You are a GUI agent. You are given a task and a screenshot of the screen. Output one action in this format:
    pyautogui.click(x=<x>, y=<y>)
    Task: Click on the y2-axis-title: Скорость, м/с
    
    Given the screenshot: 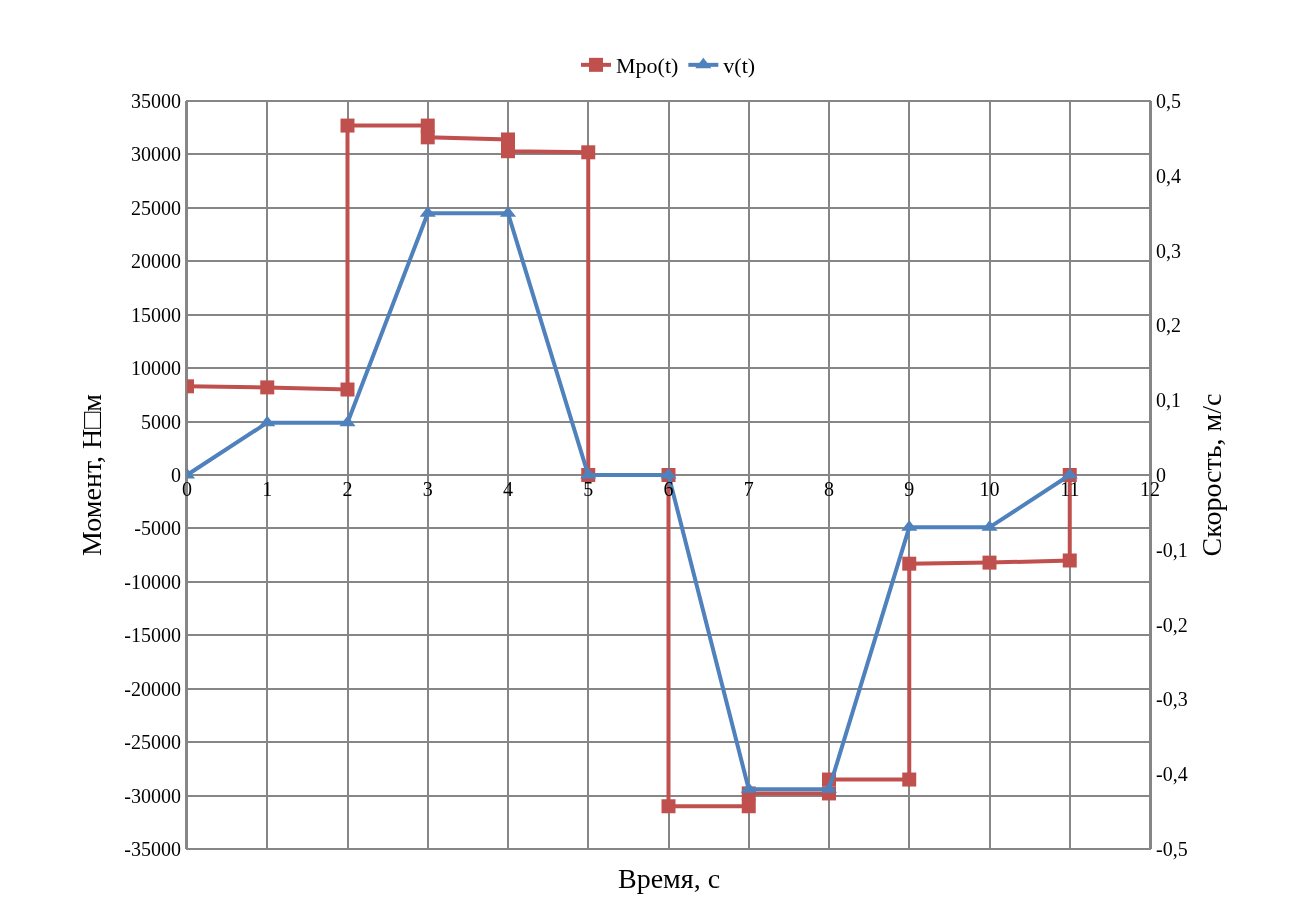 What is the action you would take?
    pyautogui.click(x=1212, y=475)
    